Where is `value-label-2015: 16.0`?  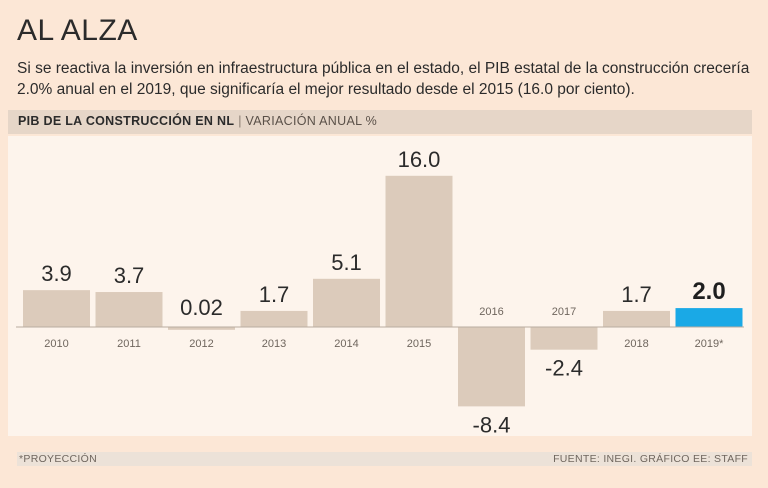 value-label-2015: 16.0 is located at coordinates (419, 159).